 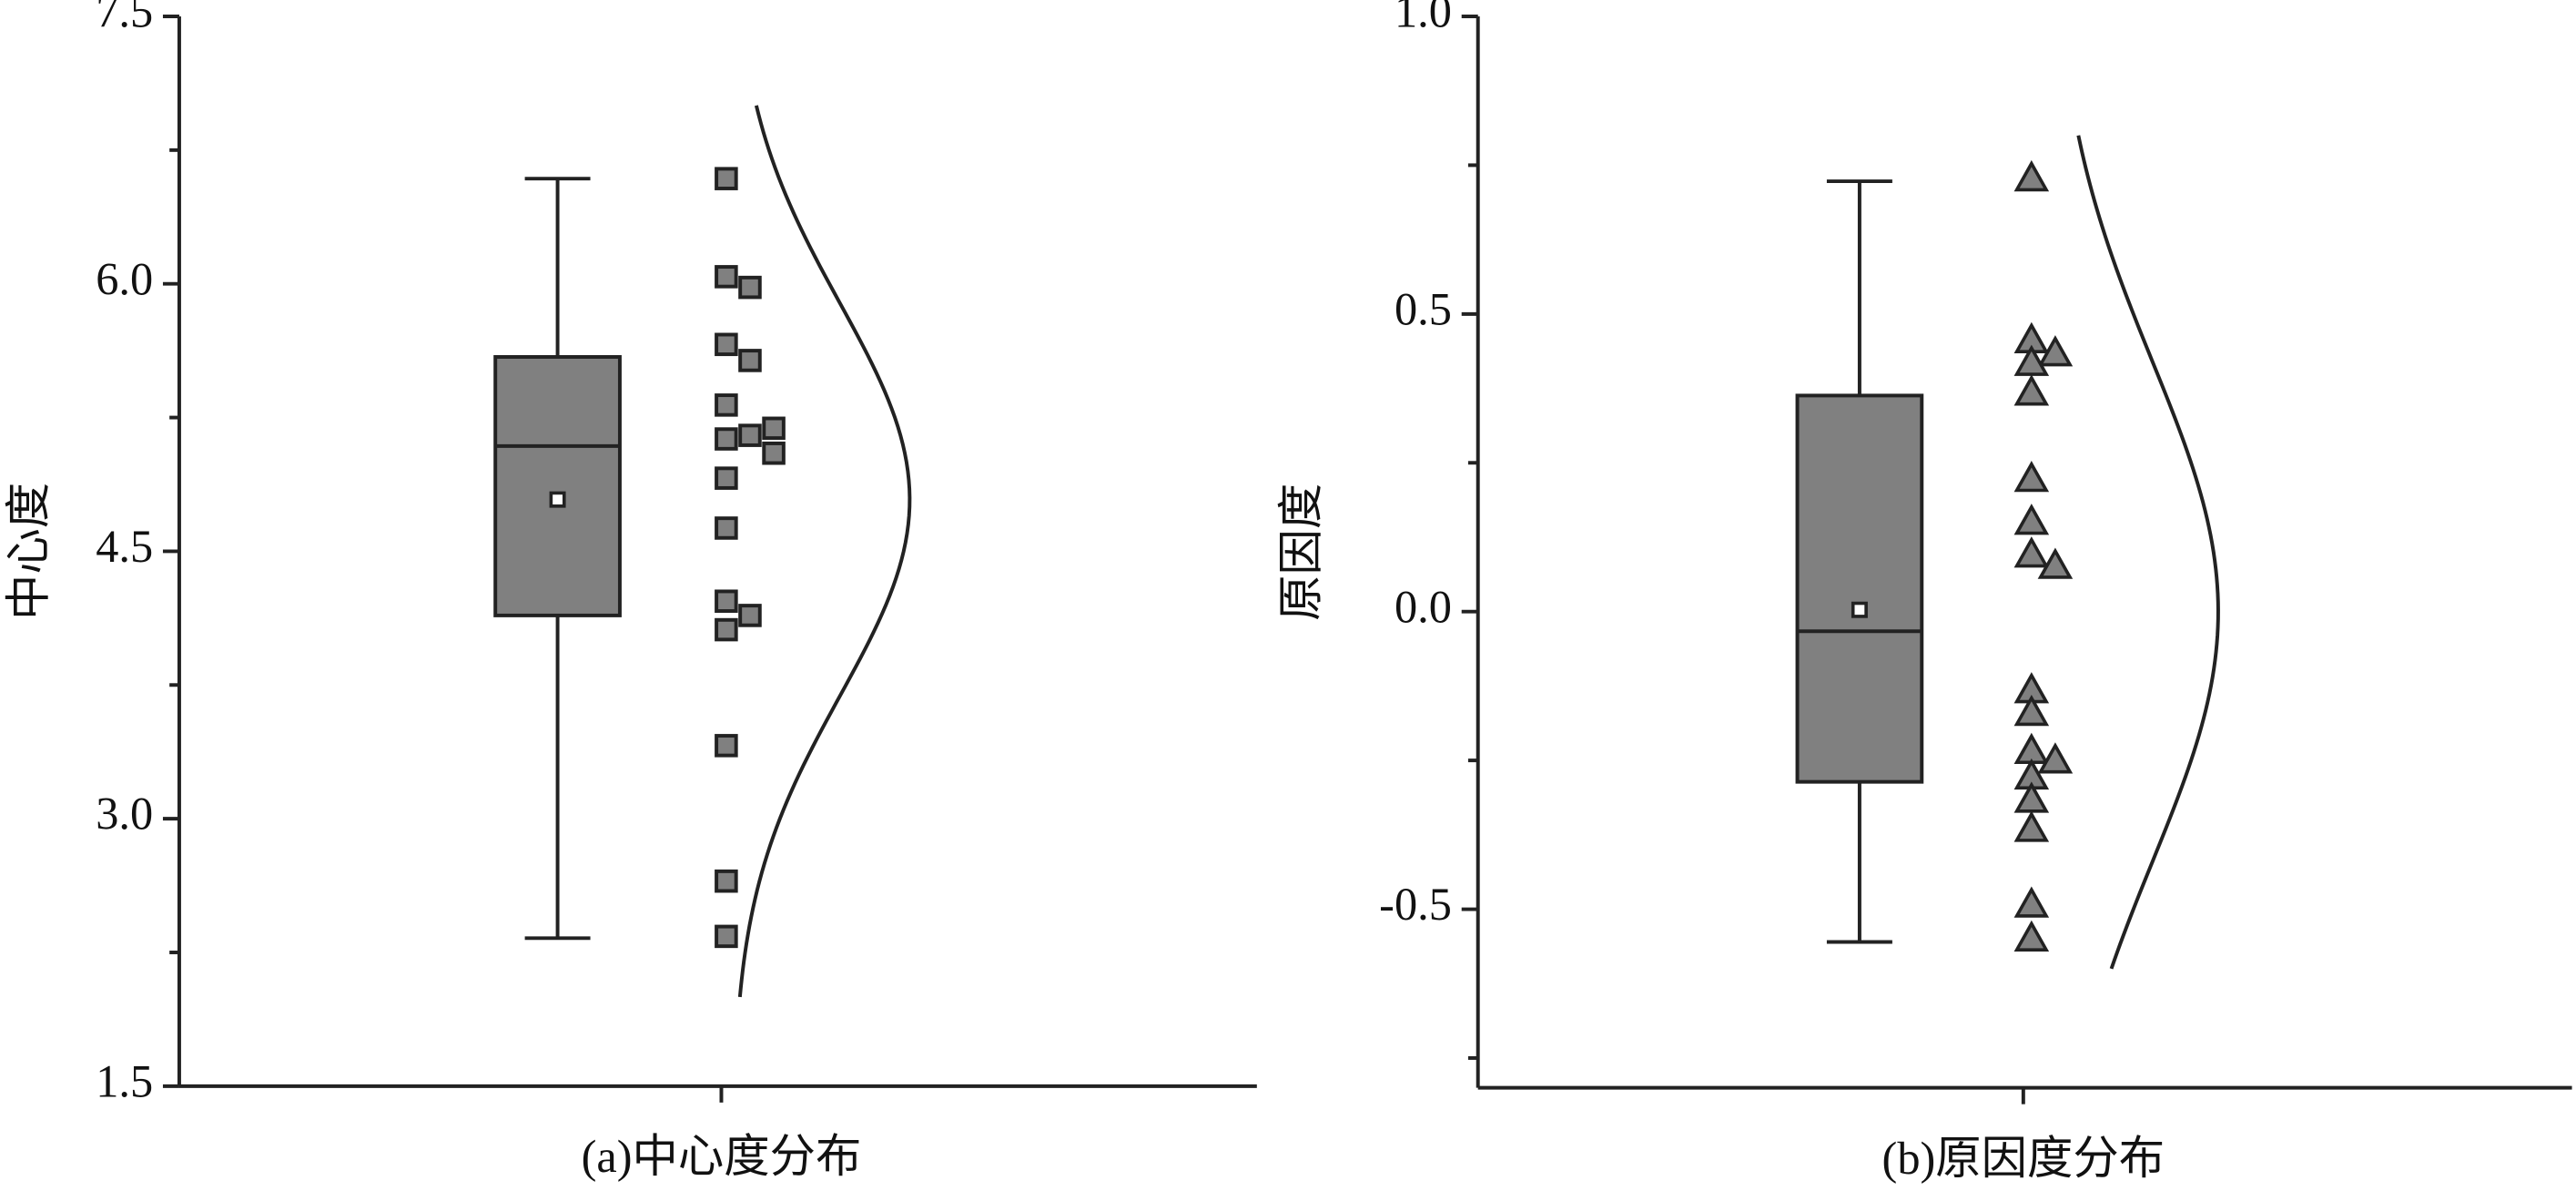 I want to click on y-axis-label: 原因度, so click(x=1300, y=552).